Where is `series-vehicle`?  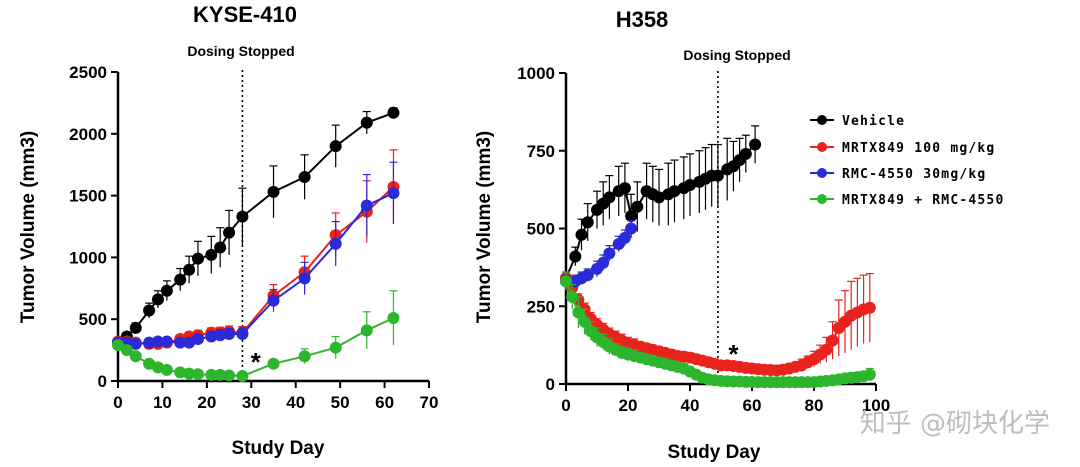
series-vehicle is located at coordinates (661, 205).